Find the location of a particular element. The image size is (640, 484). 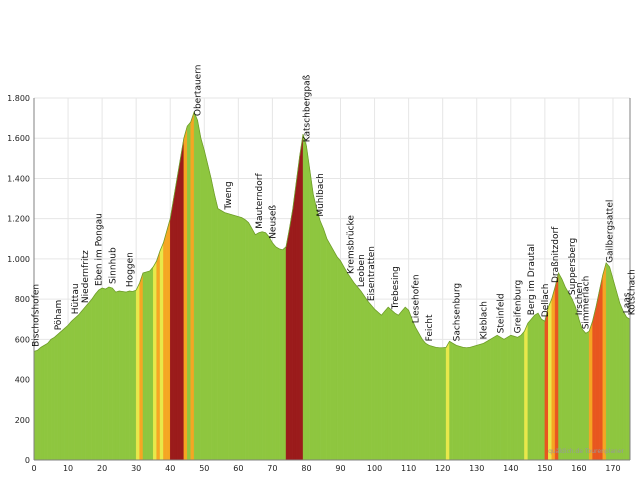

y-tick-label: 1.000 is located at coordinates (18, 259).